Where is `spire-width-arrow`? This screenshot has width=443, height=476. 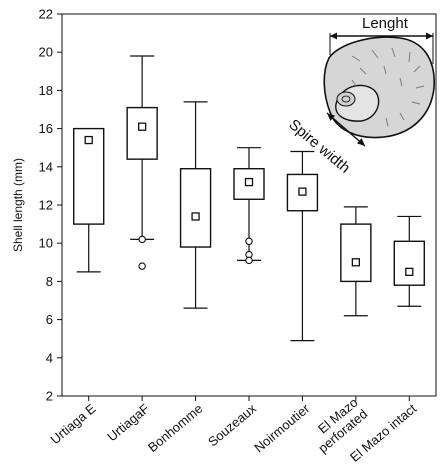
spire-width-arrow is located at coordinates (346, 129).